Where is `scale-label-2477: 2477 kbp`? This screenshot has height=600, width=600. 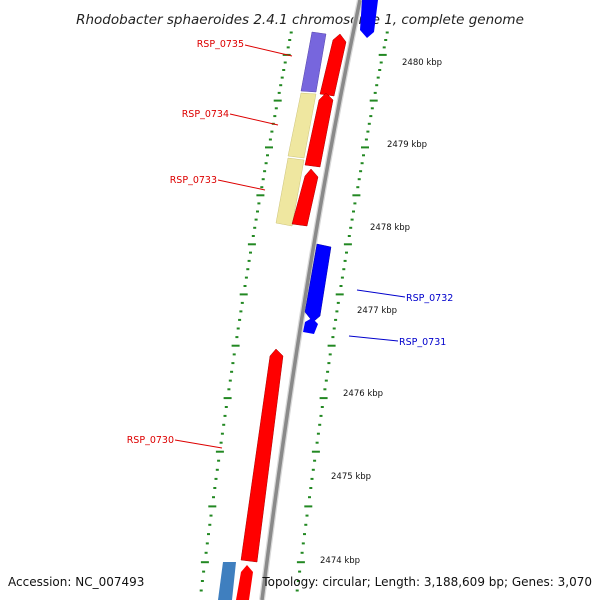
scale-label-2477: 2477 kbp is located at coordinates (377, 311).